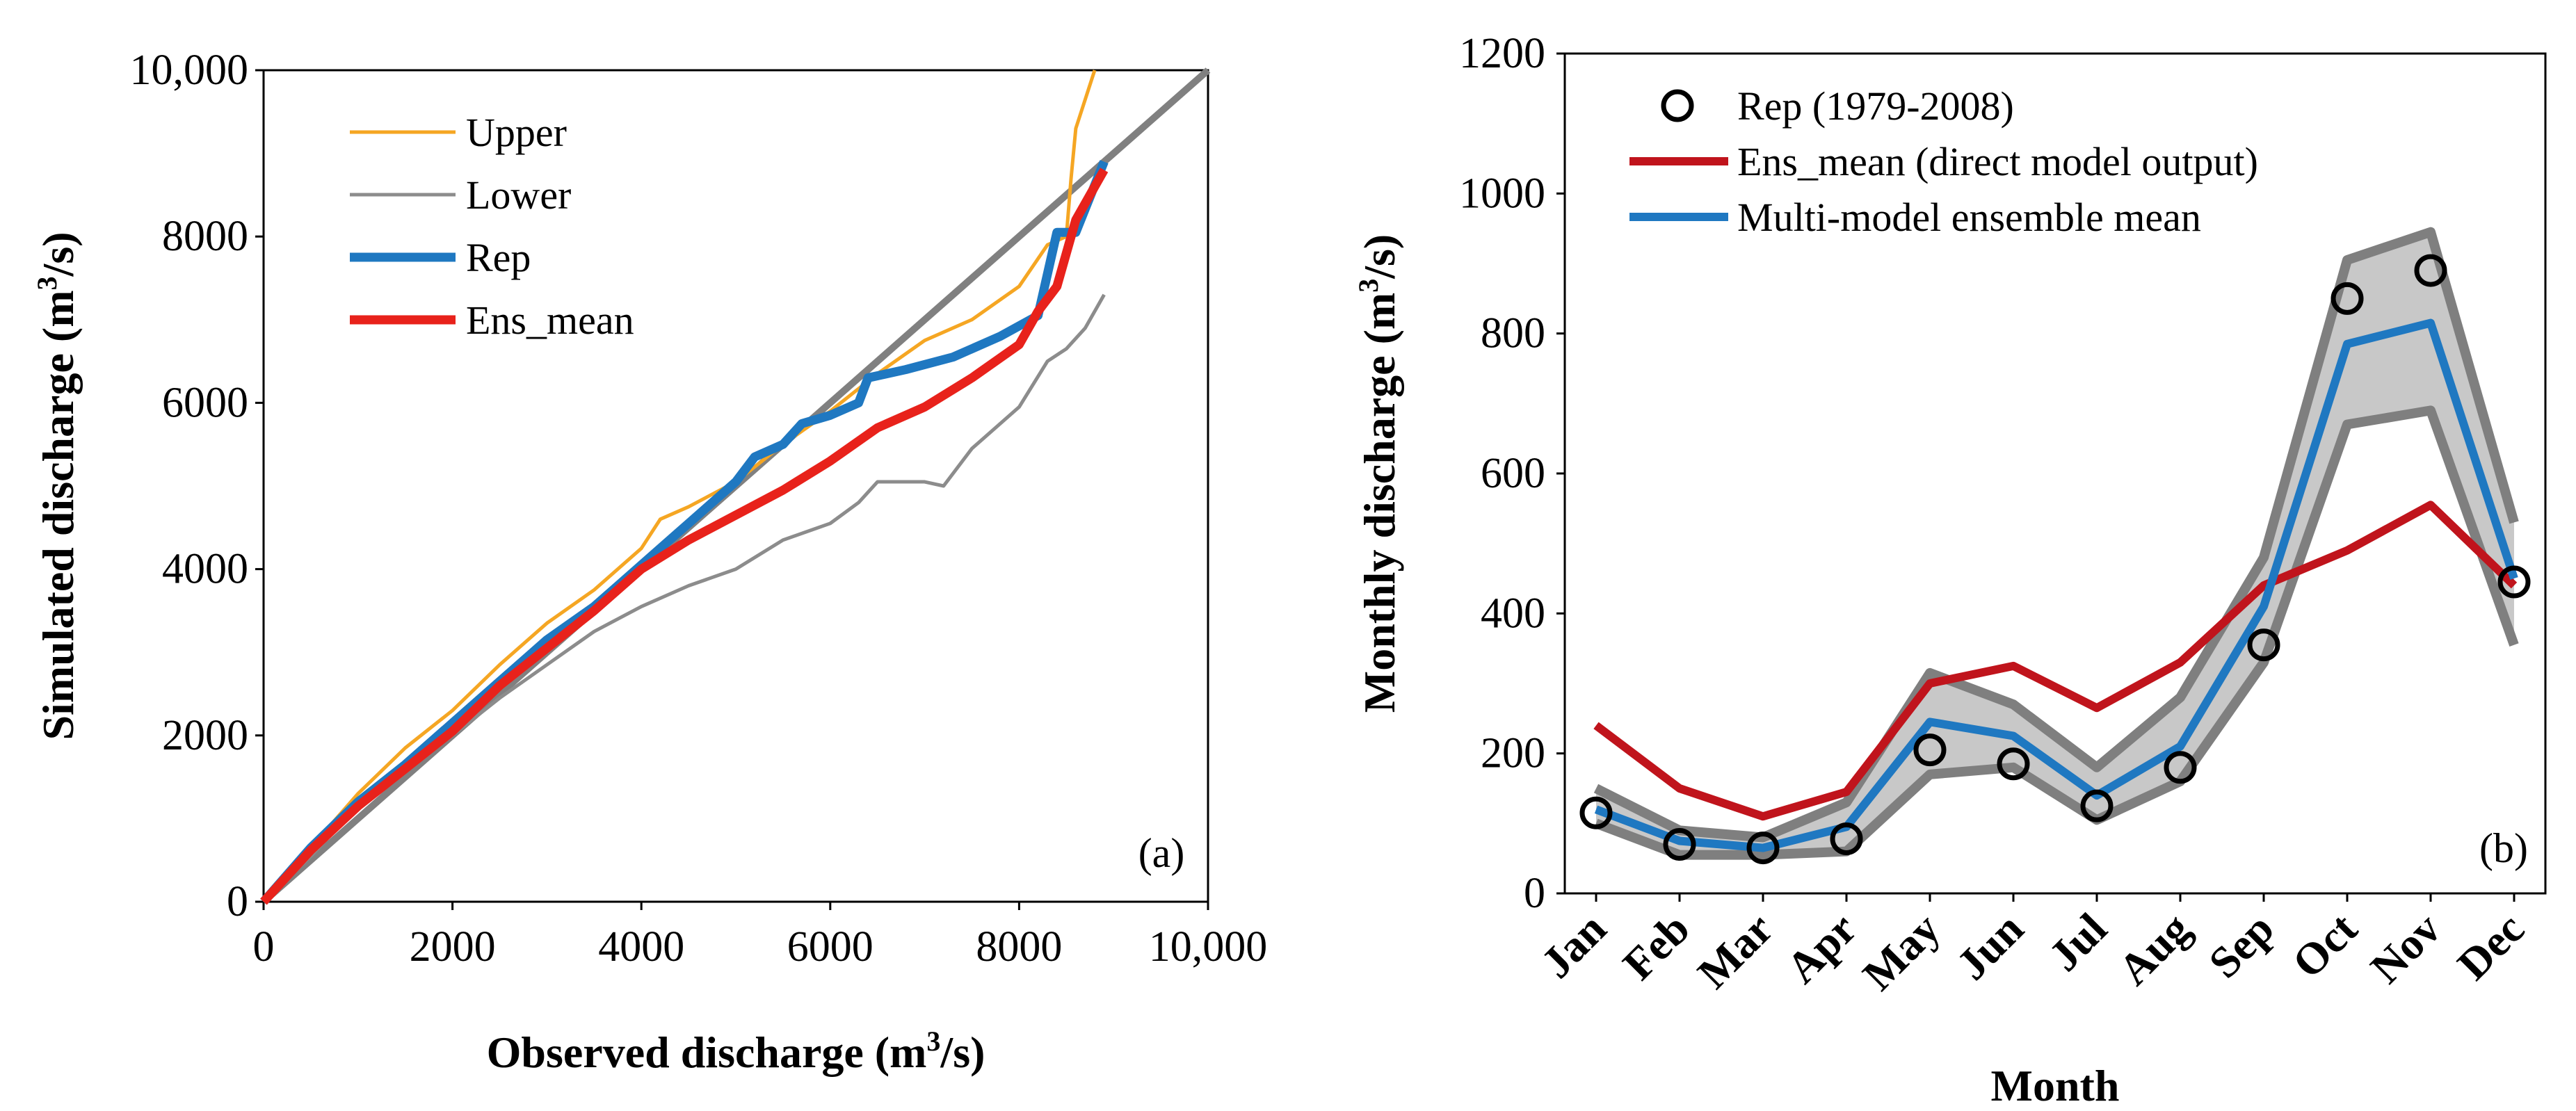 The image size is (2576, 1111). What do you see at coordinates (2180, 767) in the screenshot?
I see `rep-marker-aug` at bounding box center [2180, 767].